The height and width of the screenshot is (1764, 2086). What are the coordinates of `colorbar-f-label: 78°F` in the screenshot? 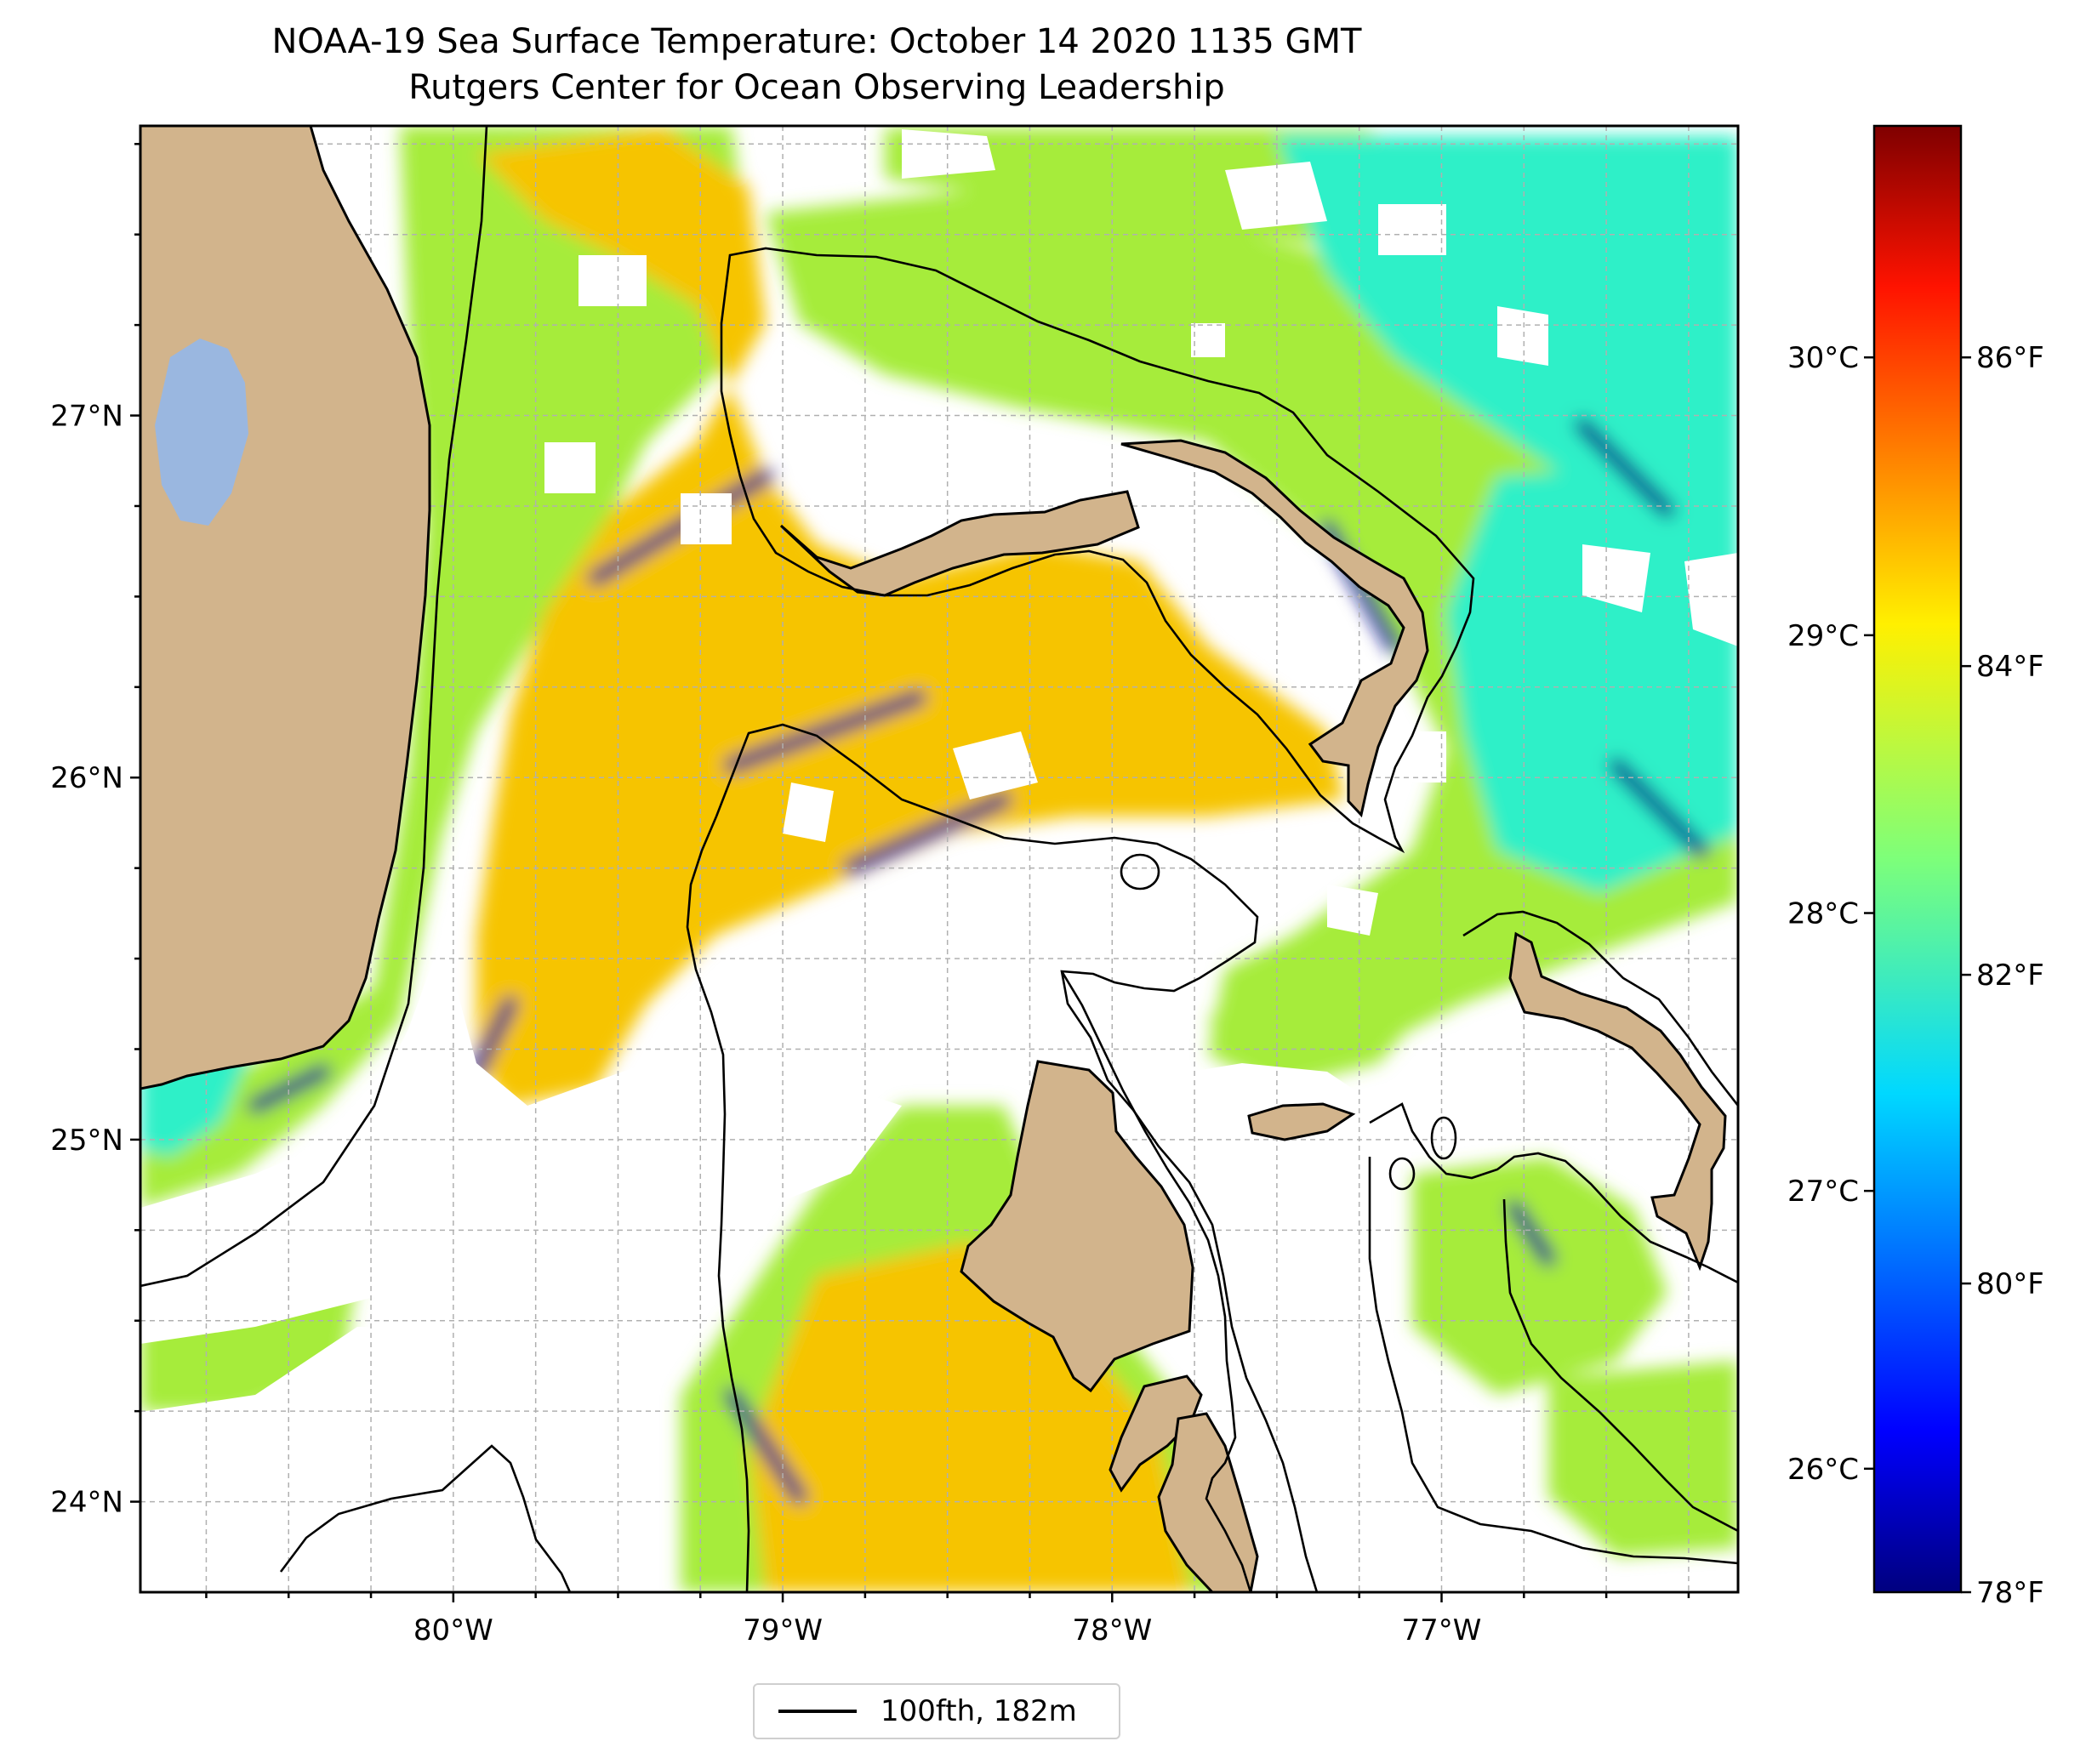 It's located at (2010, 1593).